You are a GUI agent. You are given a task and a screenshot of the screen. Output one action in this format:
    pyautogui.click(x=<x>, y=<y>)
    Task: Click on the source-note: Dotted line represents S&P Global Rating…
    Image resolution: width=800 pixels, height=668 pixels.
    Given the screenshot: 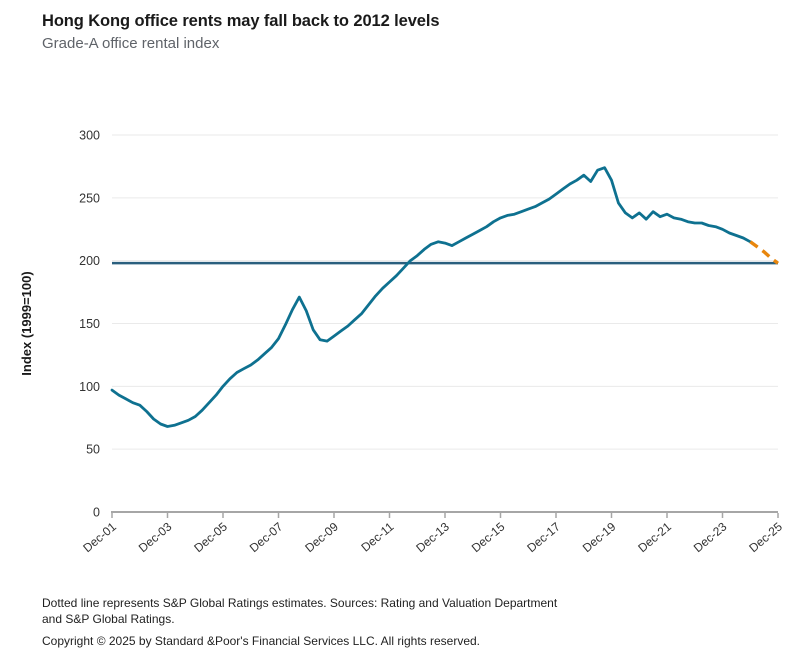 What is the action you would take?
    pyautogui.click(x=362, y=611)
    